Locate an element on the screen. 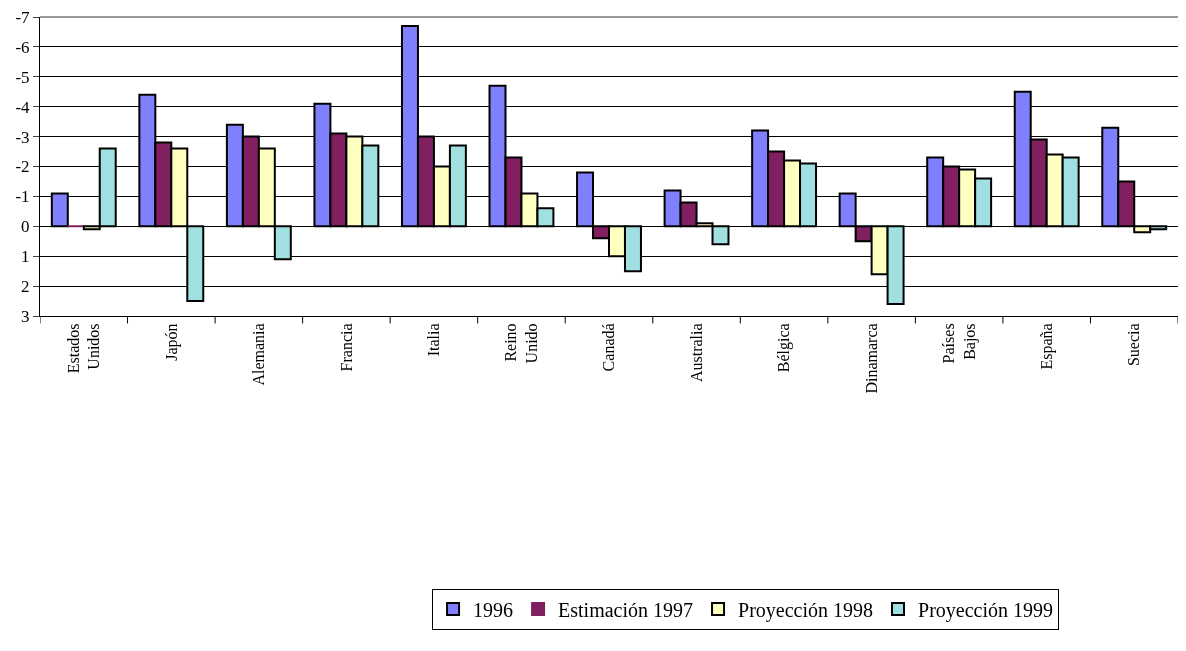 The image size is (1186, 651). legend-label: 1996 is located at coordinates (493, 609).